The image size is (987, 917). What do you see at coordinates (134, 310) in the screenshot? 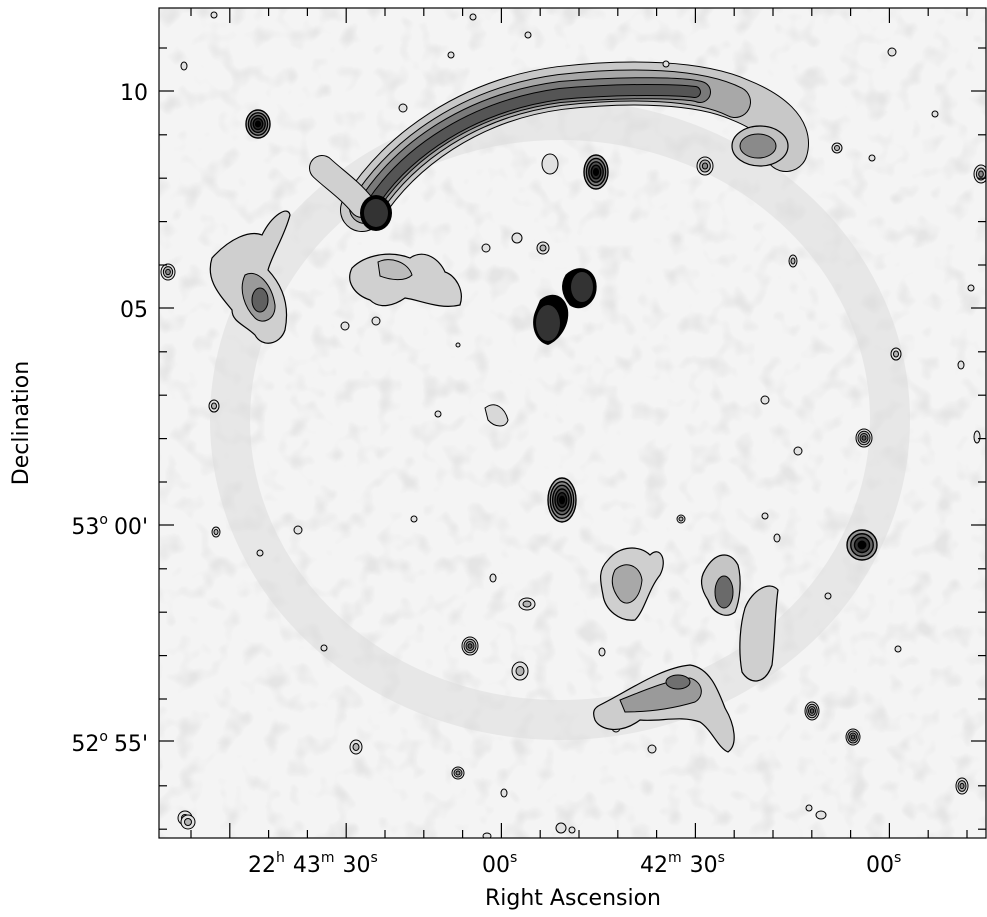
I see `y-tick-label-05: 05` at bounding box center [134, 310].